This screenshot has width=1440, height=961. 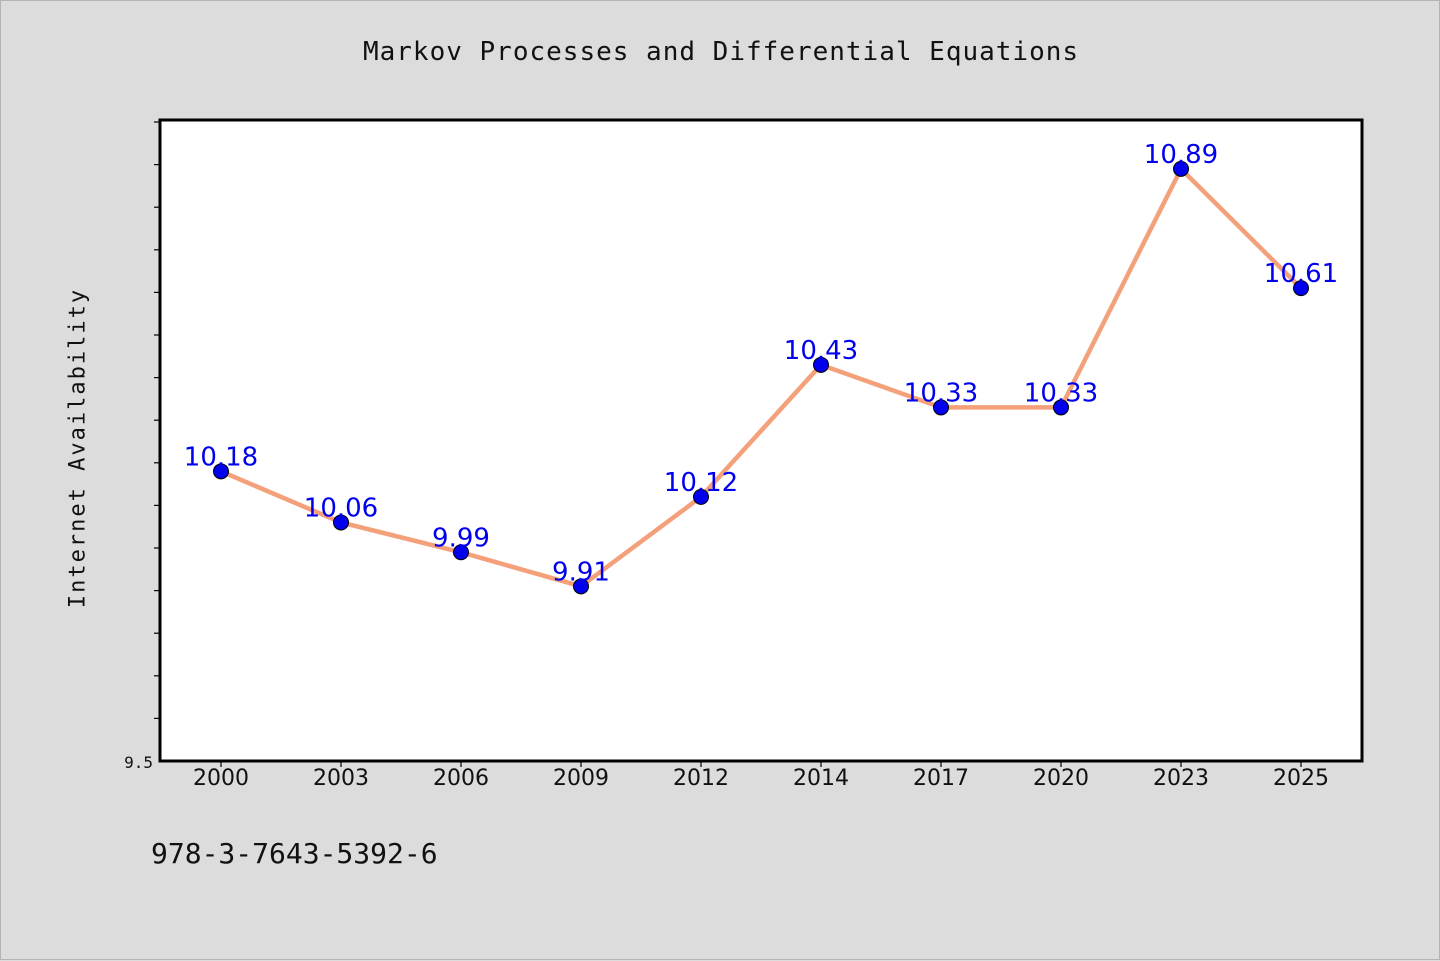 What do you see at coordinates (1301, 288) in the screenshot?
I see `data-point-2025` at bounding box center [1301, 288].